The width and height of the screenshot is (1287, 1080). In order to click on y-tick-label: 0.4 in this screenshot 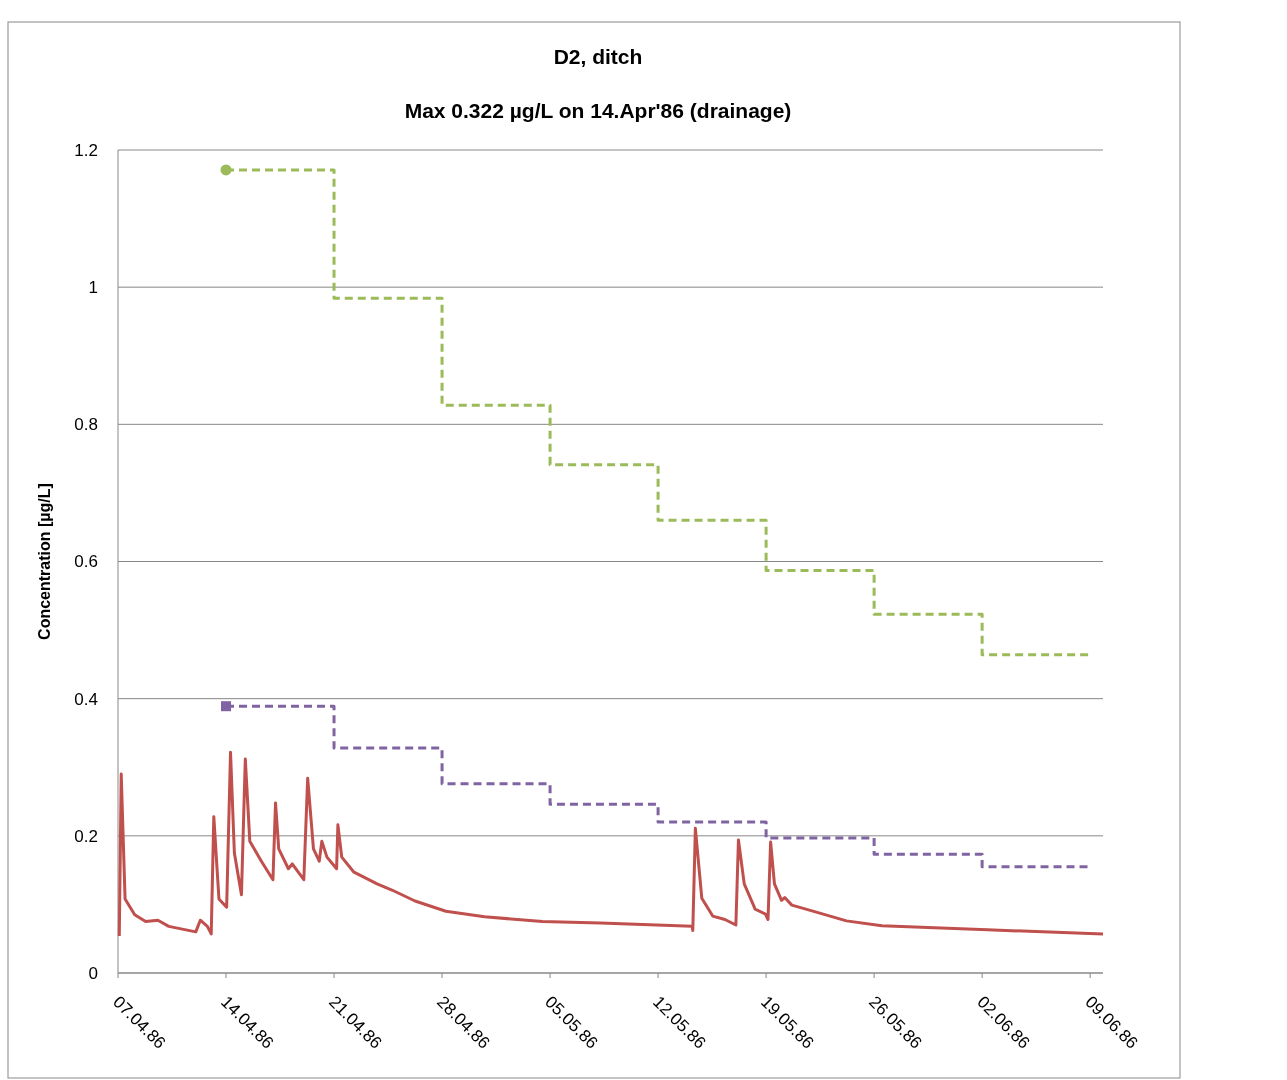, I will do `click(86, 699)`.